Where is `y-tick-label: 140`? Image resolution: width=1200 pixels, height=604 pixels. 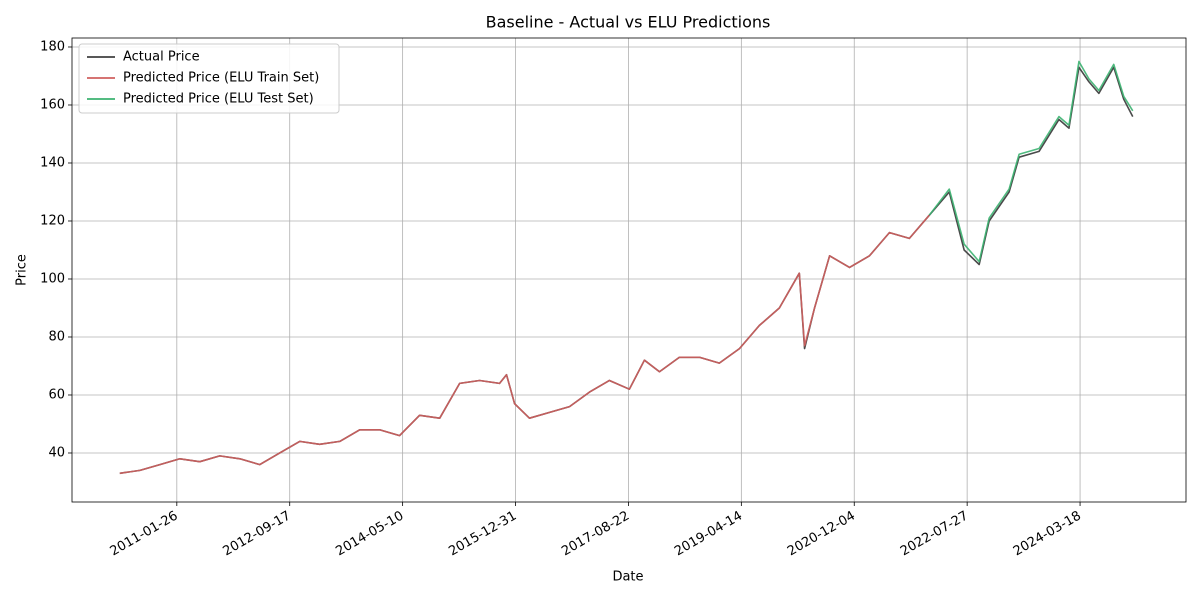
y-tick-label: 140 is located at coordinates (52, 162).